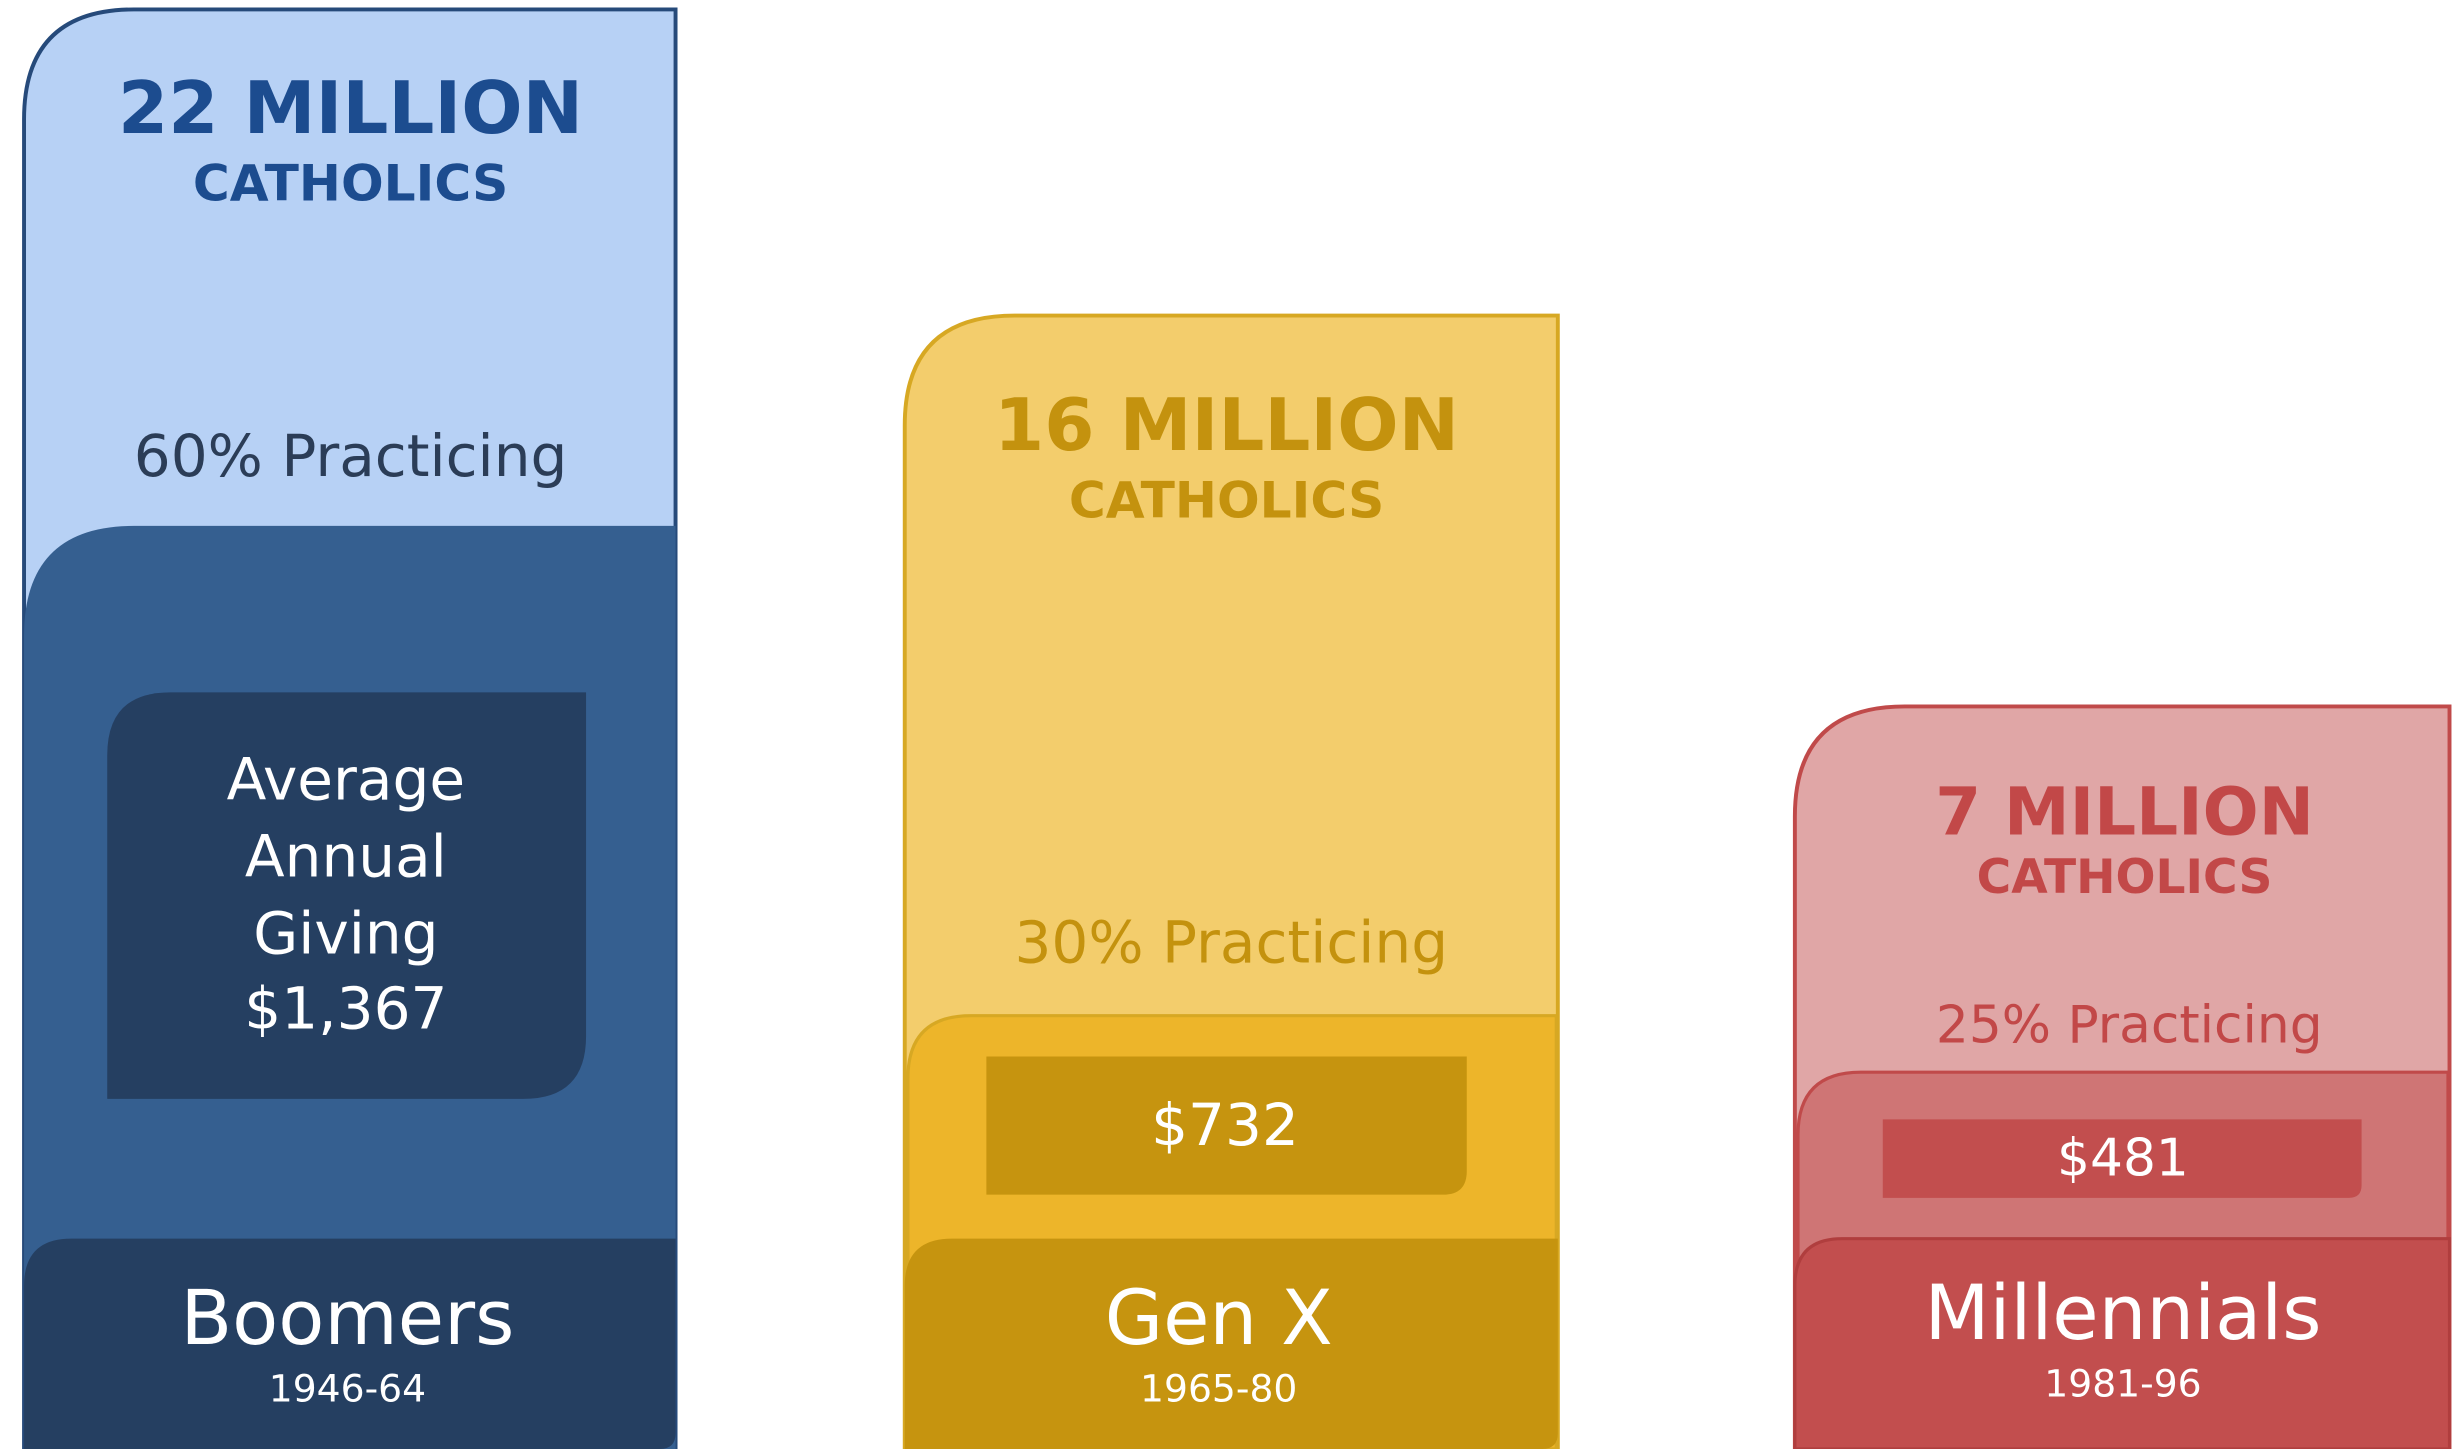 The height and width of the screenshot is (1449, 2461). I want to click on headline: 16 MILLION, so click(1226, 426).